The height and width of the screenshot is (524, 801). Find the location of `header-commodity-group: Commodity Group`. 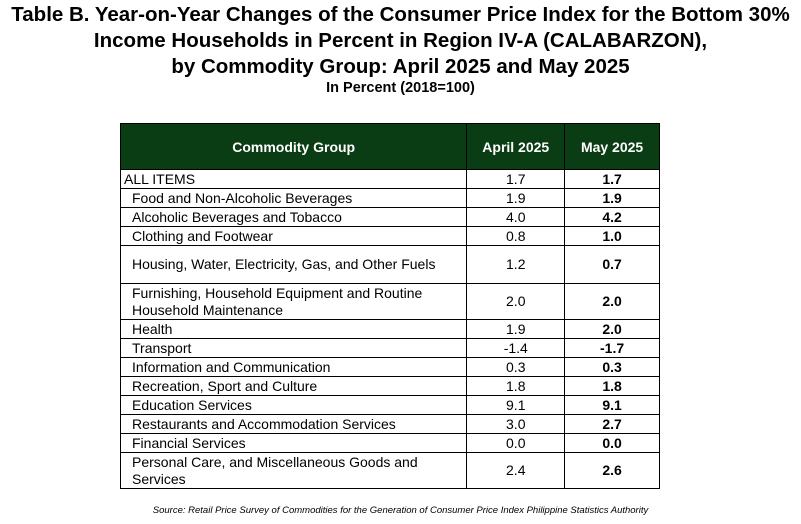

header-commodity-group: Commodity Group is located at coordinates (293, 146).